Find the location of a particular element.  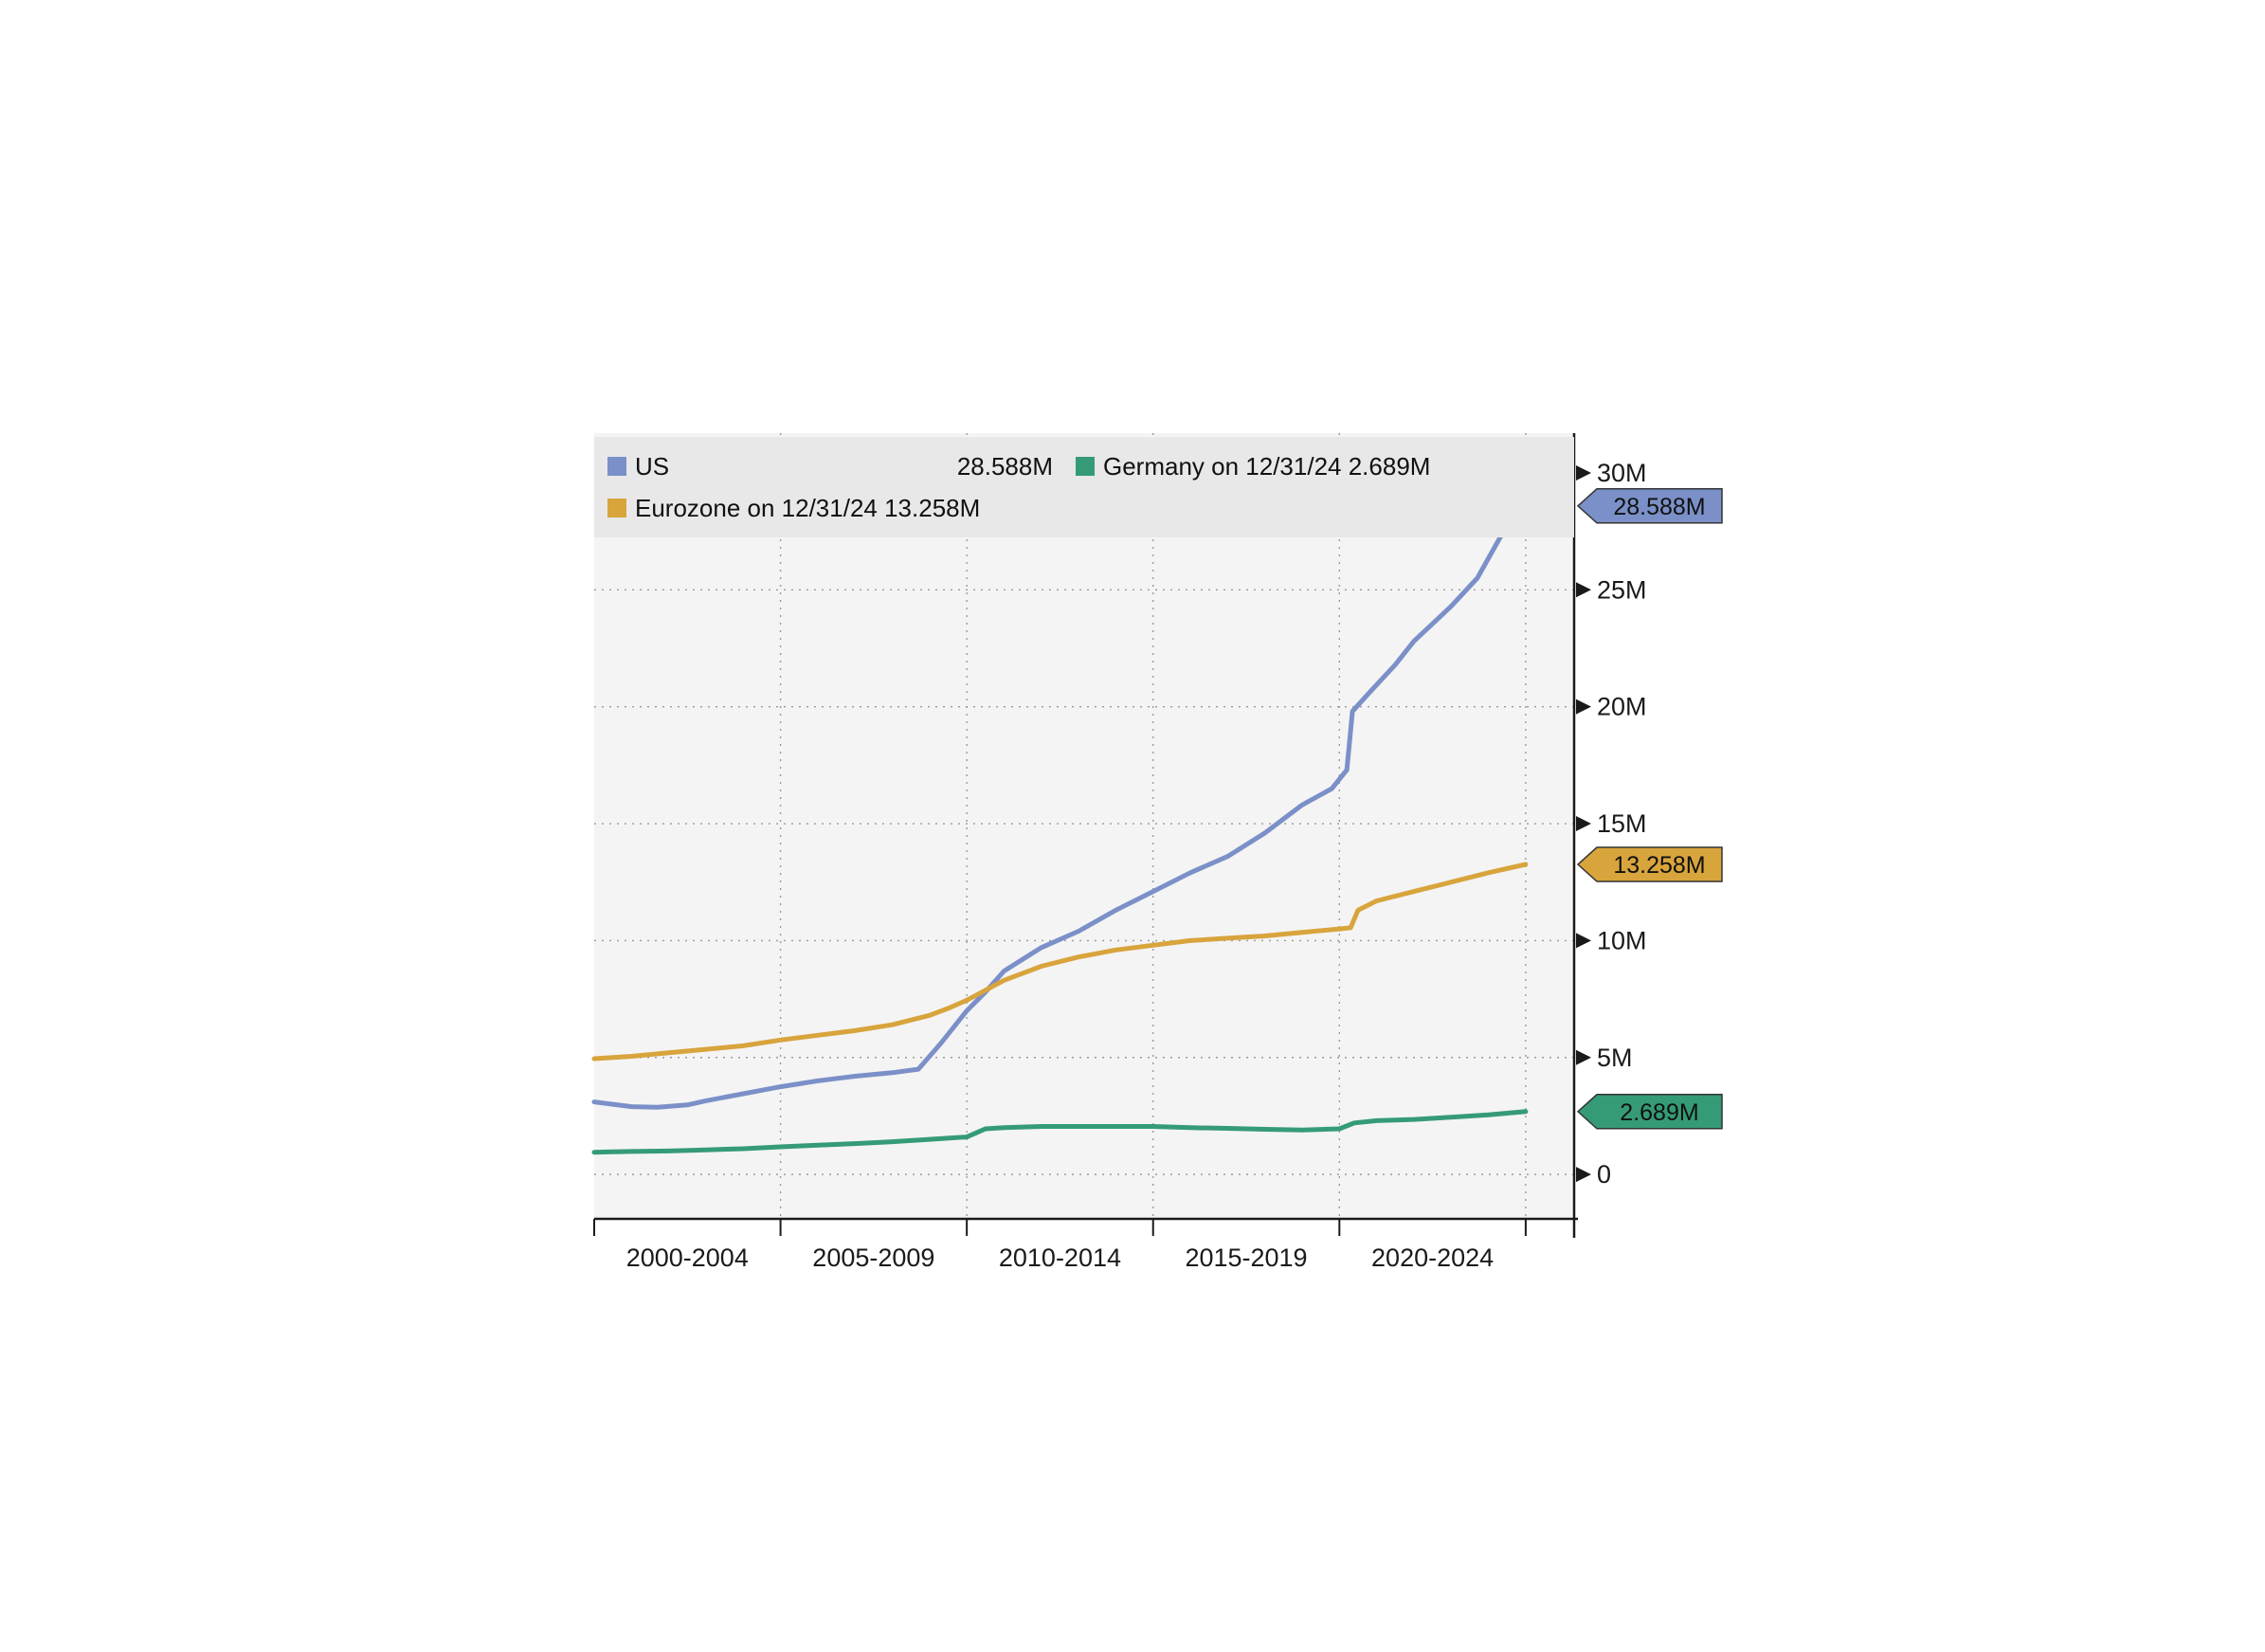

germany-legend-swatch is located at coordinates (1085, 467).